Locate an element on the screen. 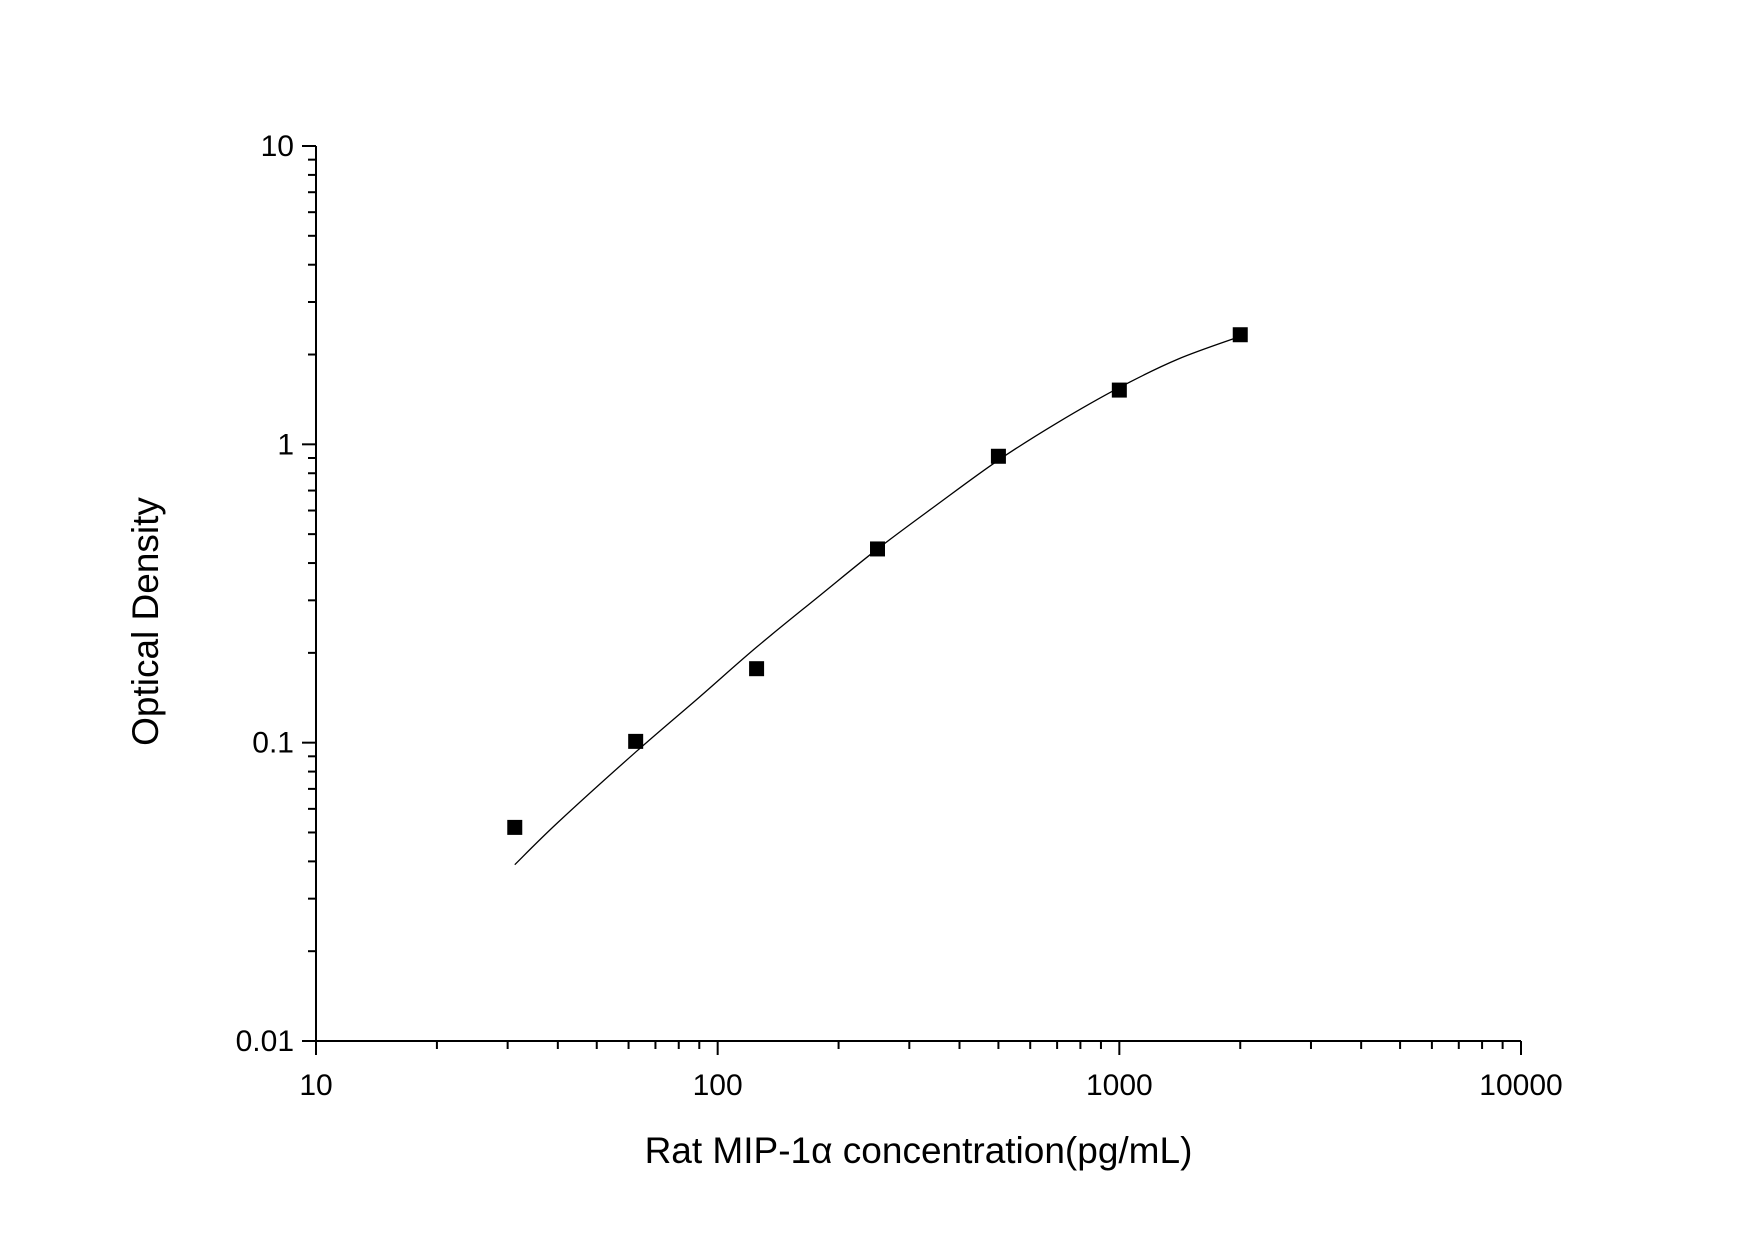 Image resolution: width=1755 pixels, height=1240 pixels. y-axis: 0.01 0.1 1 10 is located at coordinates (276, 594).